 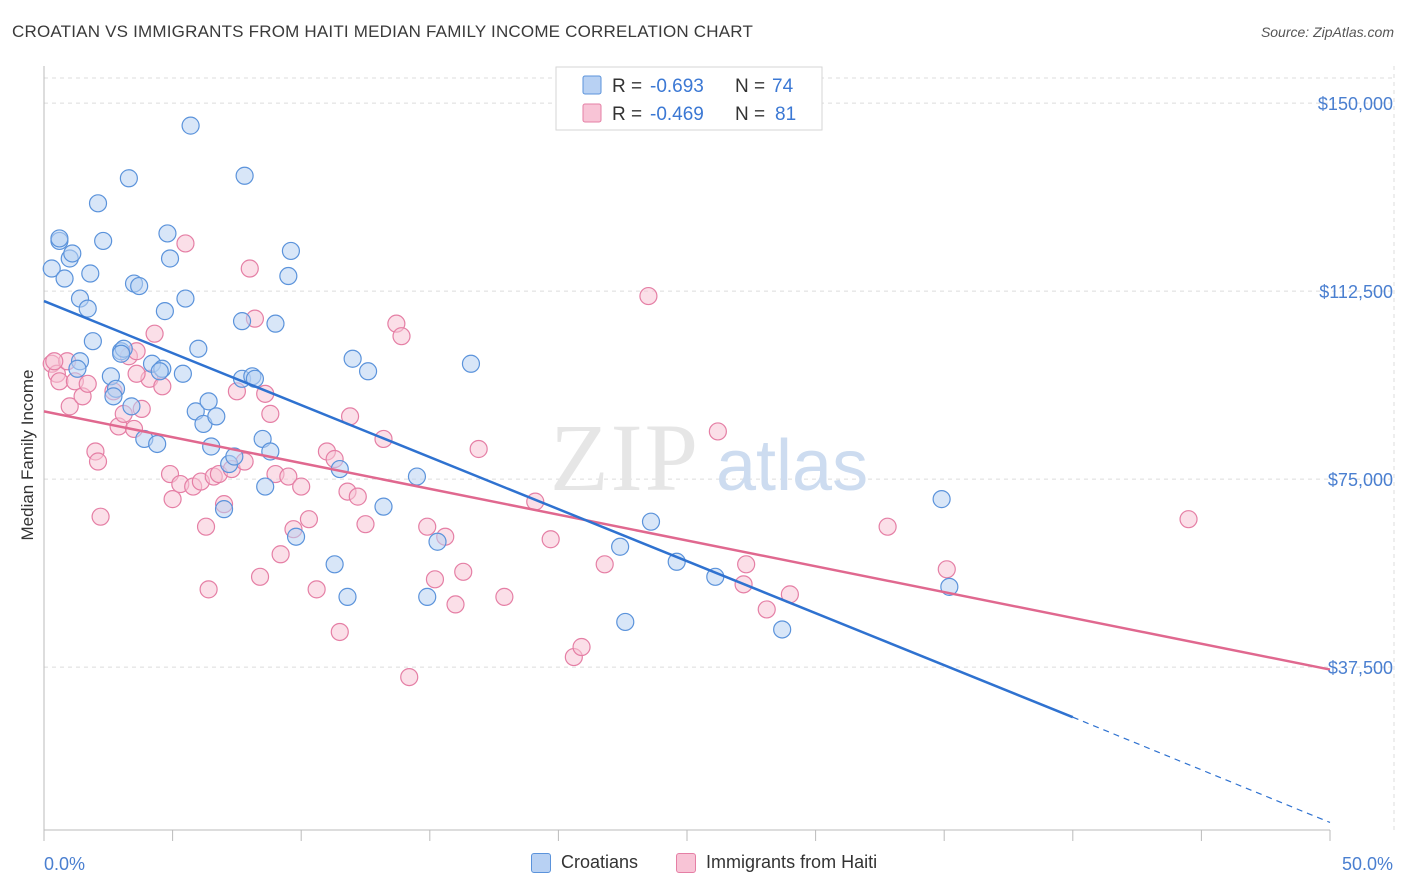 I want to click on series-legend: Croatians Immigrants from Haiti, so click(x=723, y=862).